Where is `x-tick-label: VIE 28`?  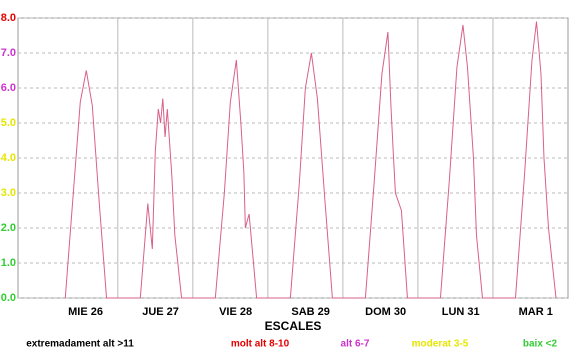
x-tick-label: VIE 28 is located at coordinates (235, 312).